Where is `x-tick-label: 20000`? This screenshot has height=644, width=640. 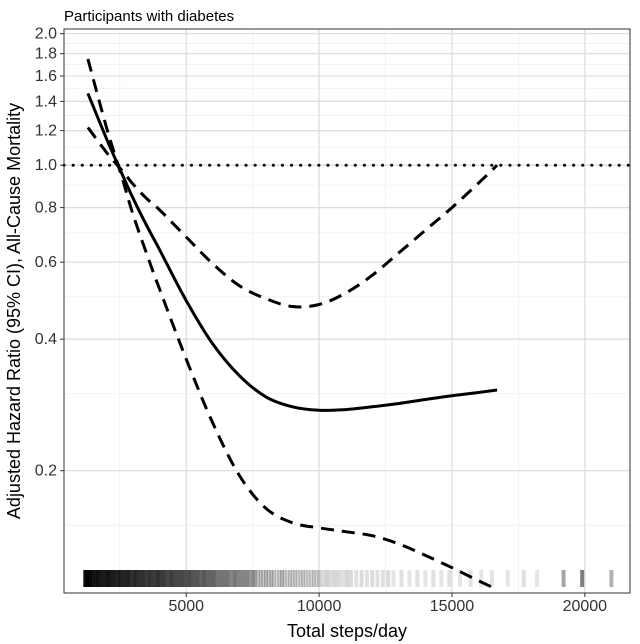
x-tick-label: 20000 is located at coordinates (585, 606).